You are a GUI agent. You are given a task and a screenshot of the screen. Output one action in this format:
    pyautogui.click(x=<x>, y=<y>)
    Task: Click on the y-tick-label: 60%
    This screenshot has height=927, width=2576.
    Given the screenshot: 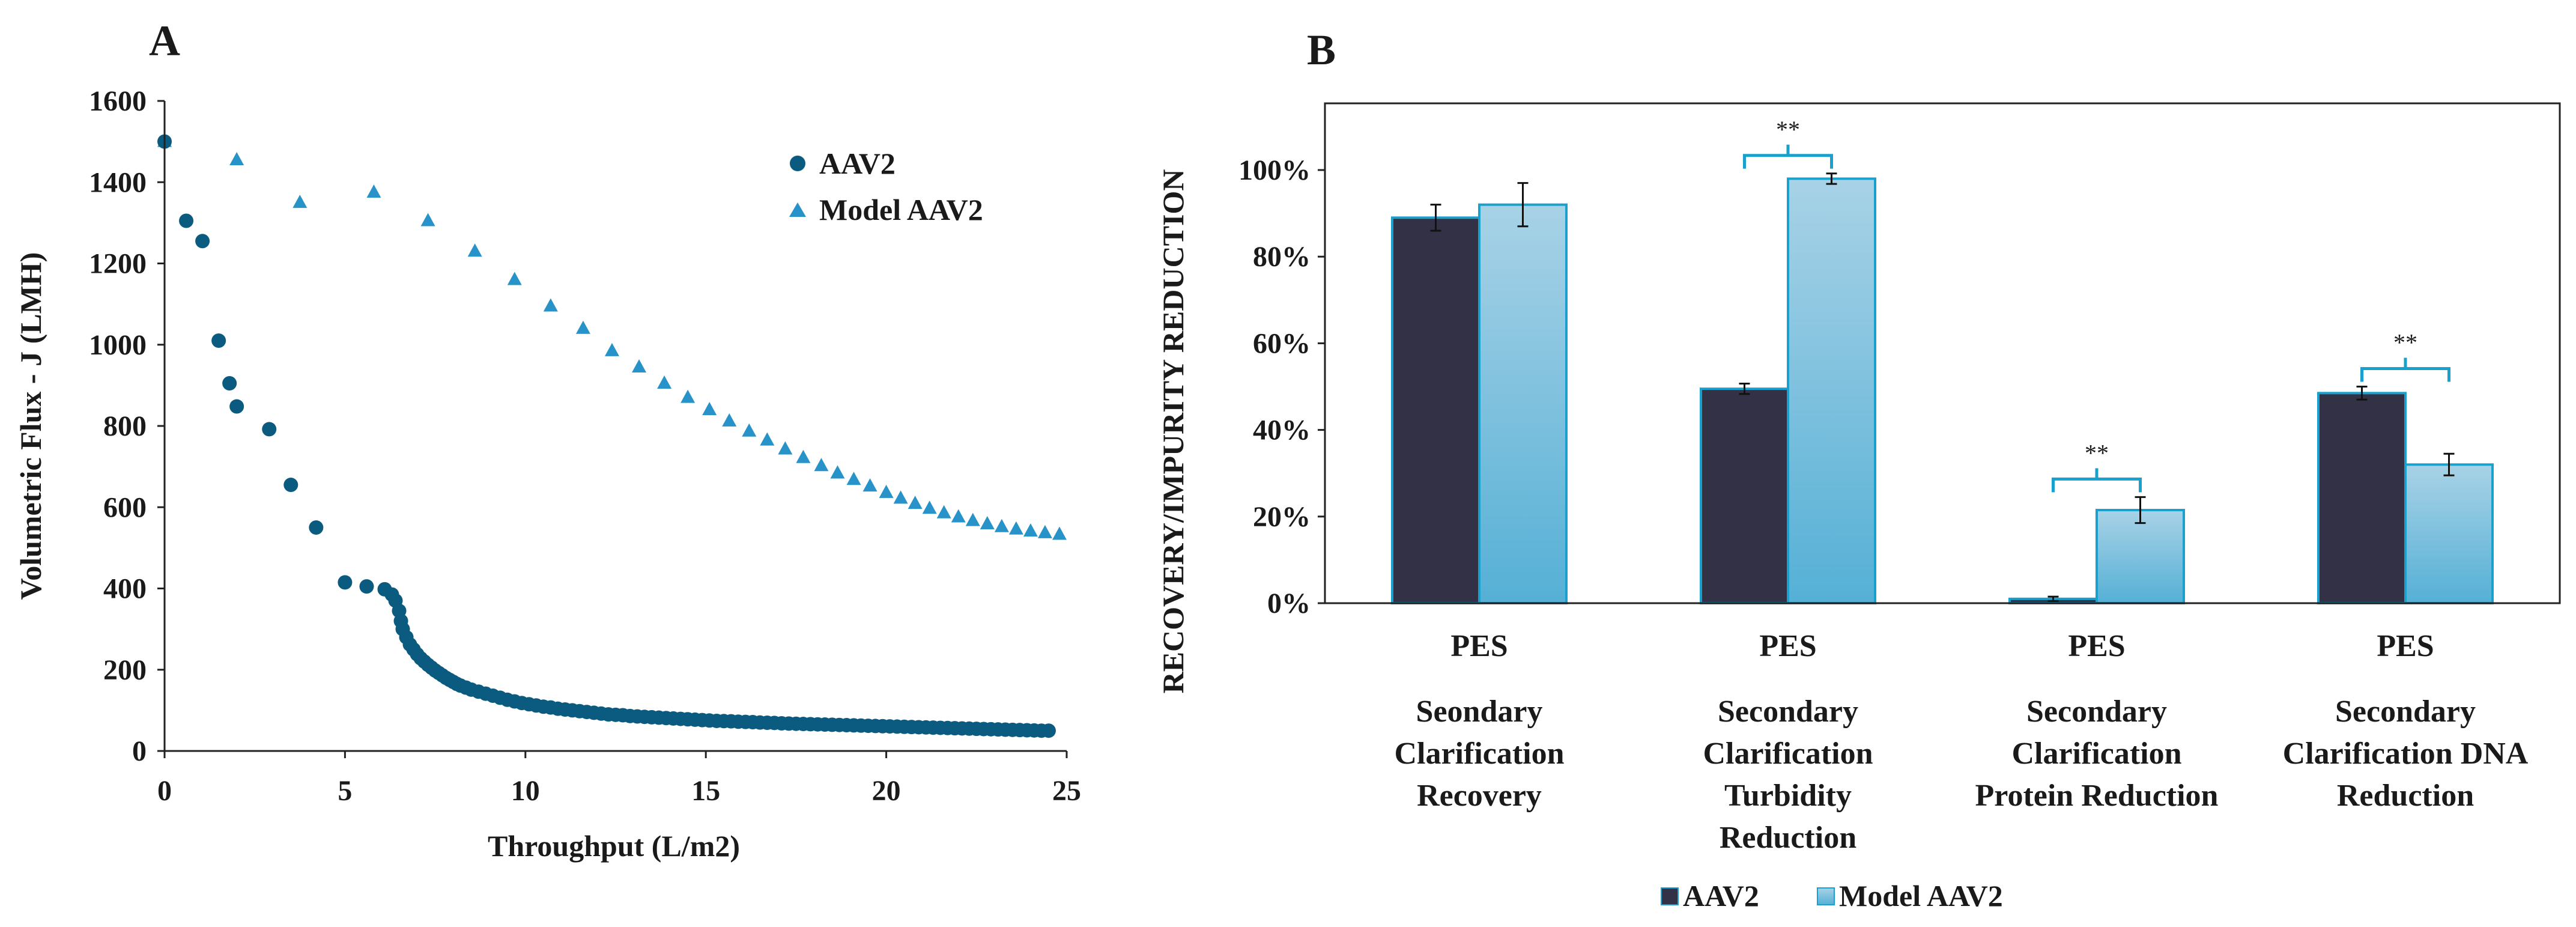 What is the action you would take?
    pyautogui.click(x=1282, y=343)
    